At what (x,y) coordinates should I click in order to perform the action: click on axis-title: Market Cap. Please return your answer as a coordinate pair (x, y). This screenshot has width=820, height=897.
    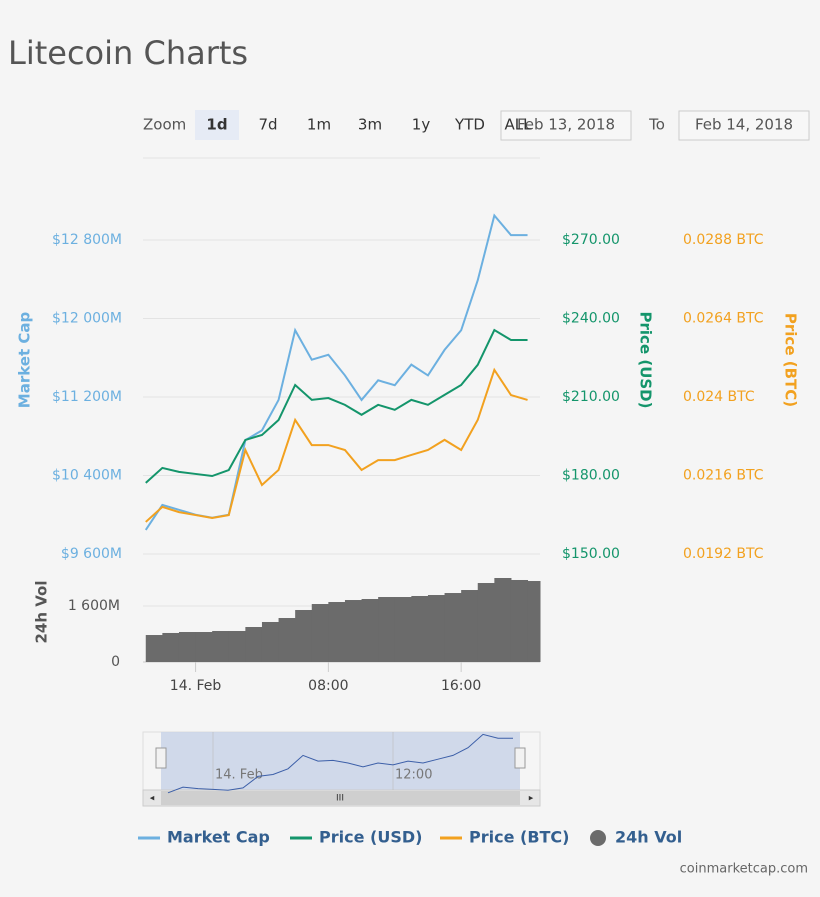
    Looking at the image, I should click on (25, 360).